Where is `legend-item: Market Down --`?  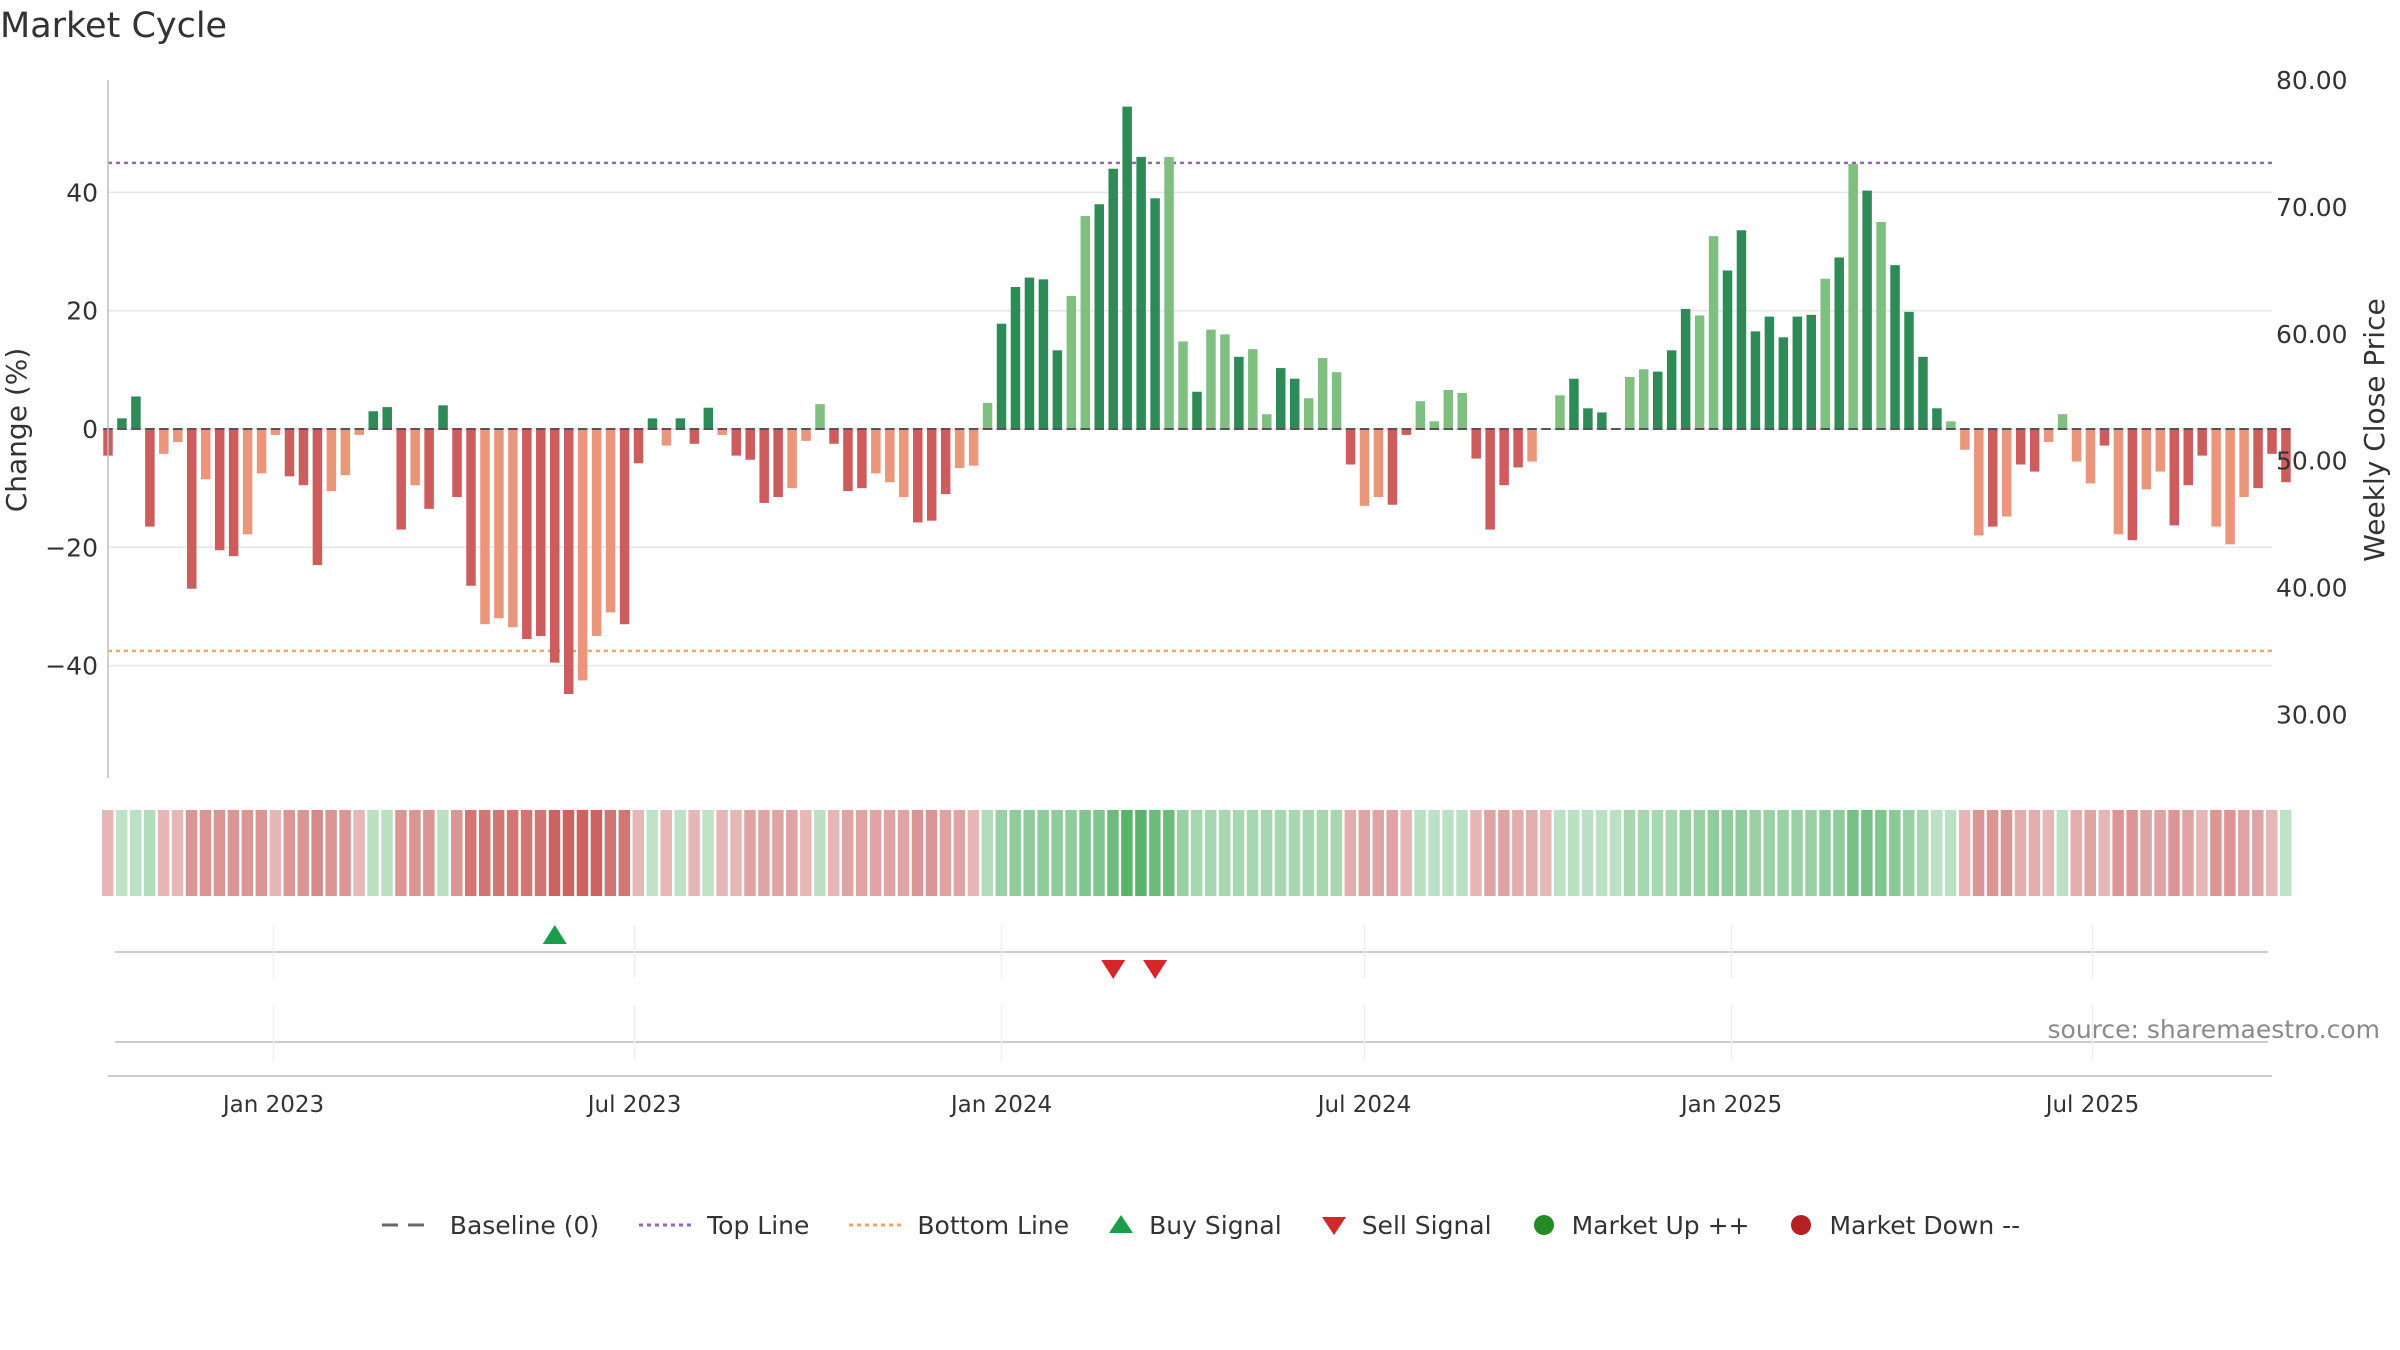 legend-item: Market Down -- is located at coordinates (1903, 1225).